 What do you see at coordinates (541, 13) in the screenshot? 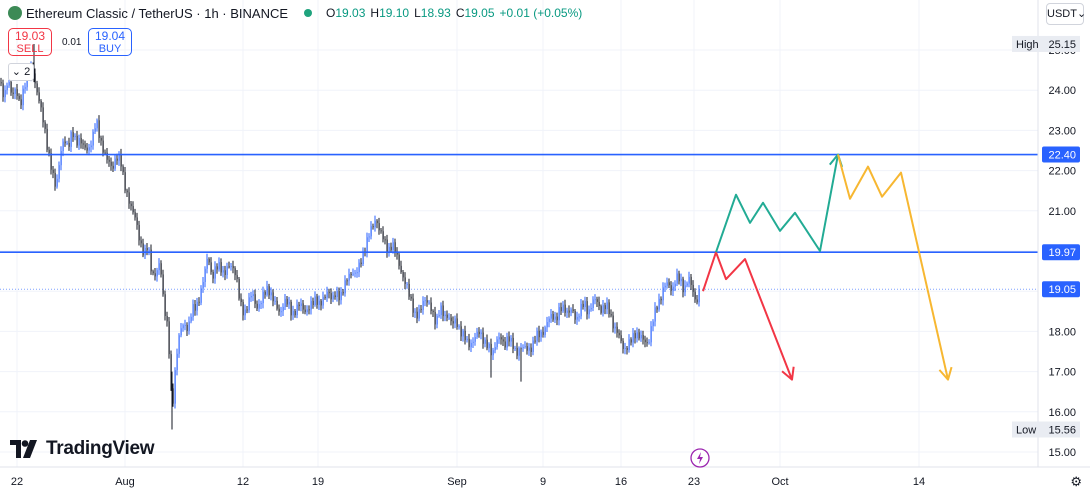
I see `change-value: +0.01 (+0.05%)` at bounding box center [541, 13].